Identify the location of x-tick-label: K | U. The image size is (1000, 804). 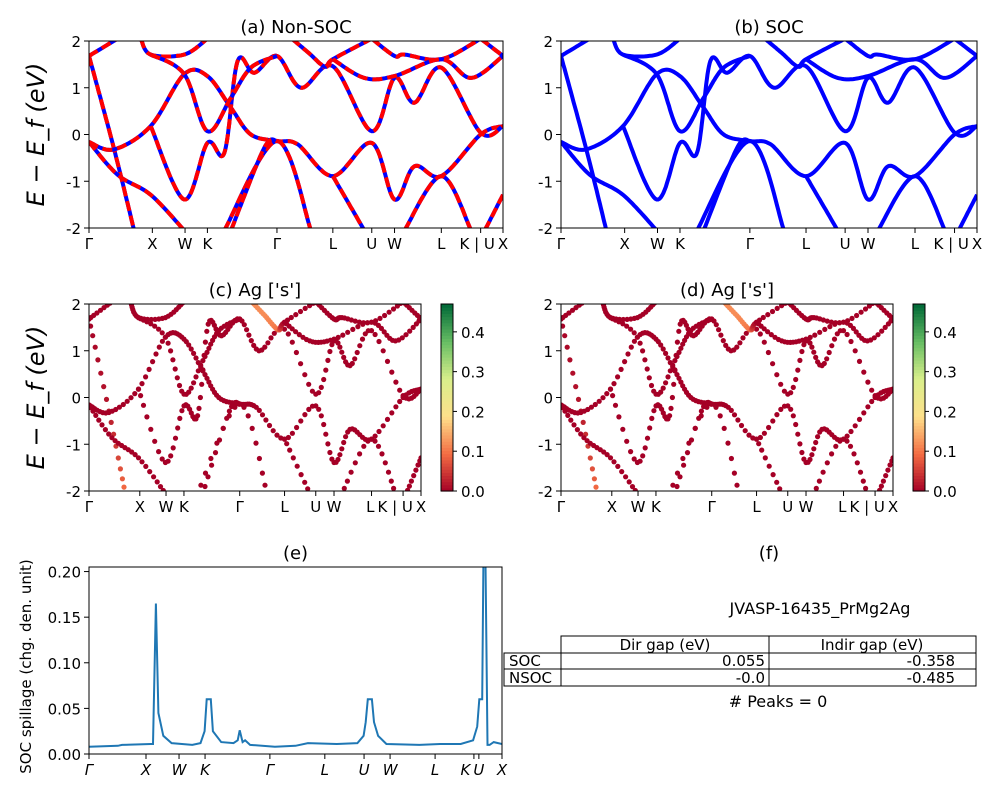
(867, 507).